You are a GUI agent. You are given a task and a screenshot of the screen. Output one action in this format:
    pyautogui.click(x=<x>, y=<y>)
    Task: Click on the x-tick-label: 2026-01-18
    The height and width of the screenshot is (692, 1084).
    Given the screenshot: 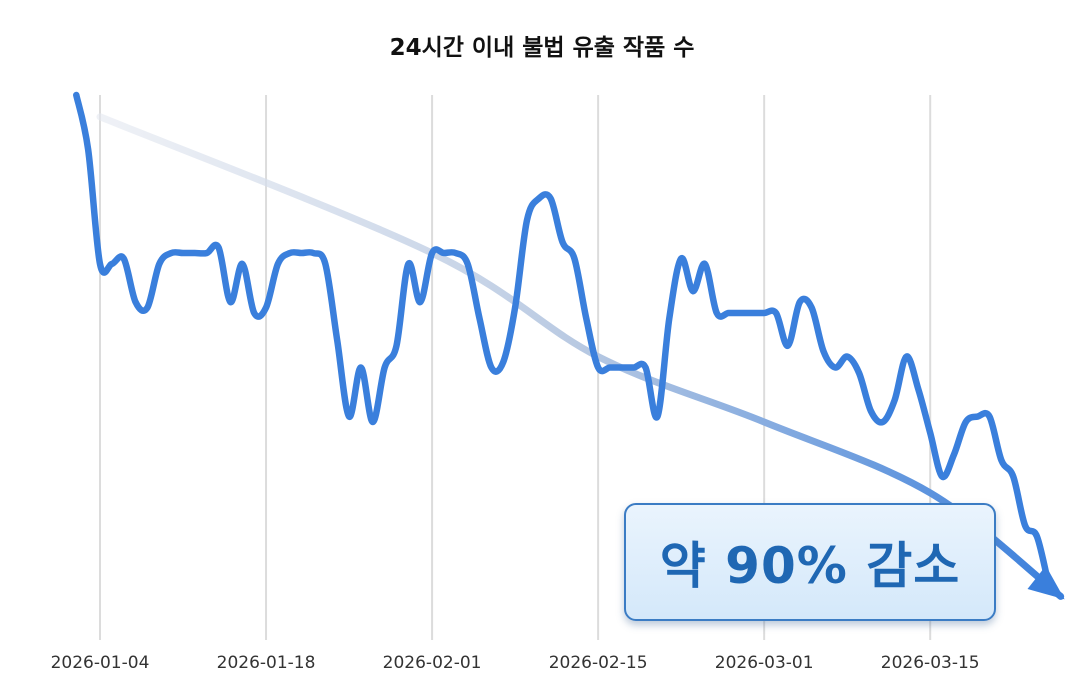 What is the action you would take?
    pyautogui.click(x=266, y=663)
    